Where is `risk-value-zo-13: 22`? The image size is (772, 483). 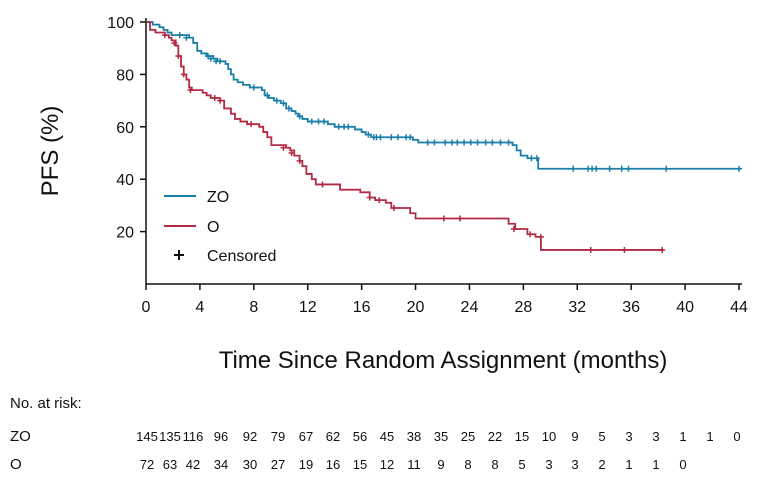
risk-value-zo-13: 22 is located at coordinates (495, 436).